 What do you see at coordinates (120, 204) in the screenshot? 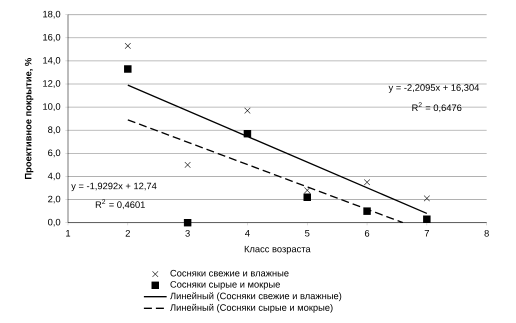
I see `annotation: R$^{2}$ = 0,4601` at bounding box center [120, 204].